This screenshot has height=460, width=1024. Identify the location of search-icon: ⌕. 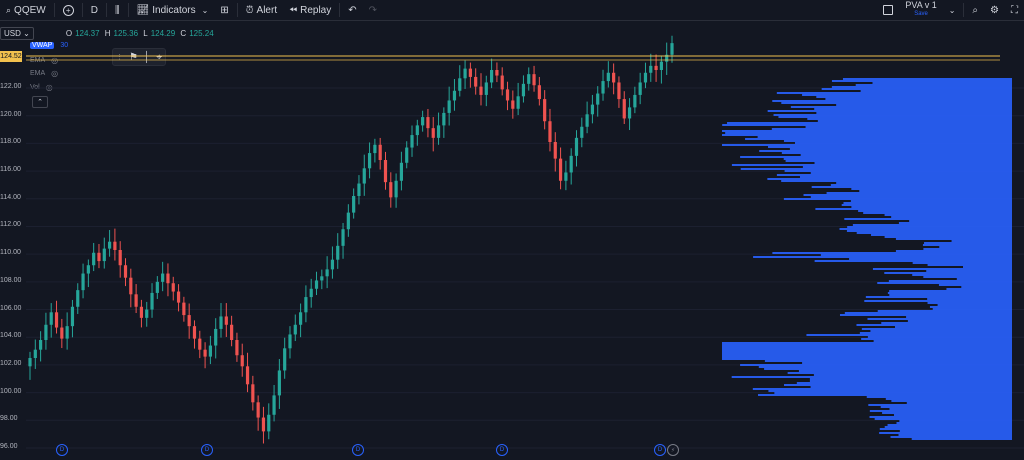
(9, 9).